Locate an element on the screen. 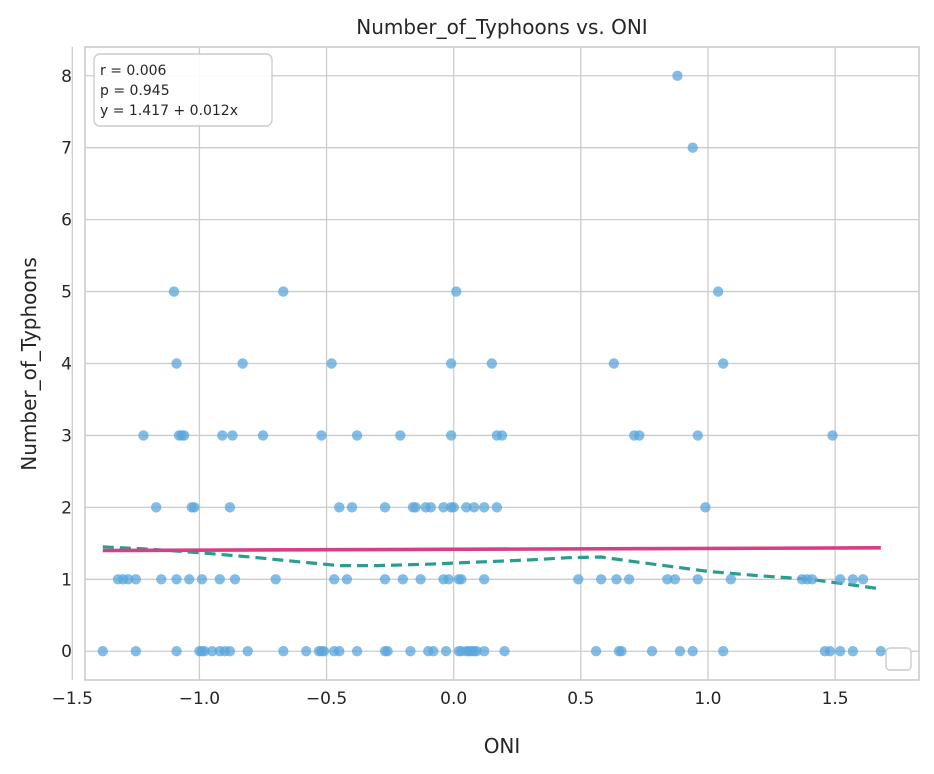  y-tick-label: 3 is located at coordinates (66, 436).